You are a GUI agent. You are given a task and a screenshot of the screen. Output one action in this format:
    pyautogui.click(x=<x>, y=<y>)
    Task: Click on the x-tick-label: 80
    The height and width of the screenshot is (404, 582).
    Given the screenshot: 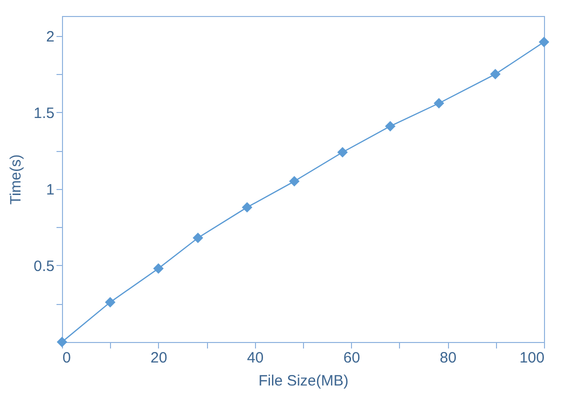 What is the action you would take?
    pyautogui.click(x=448, y=358)
    